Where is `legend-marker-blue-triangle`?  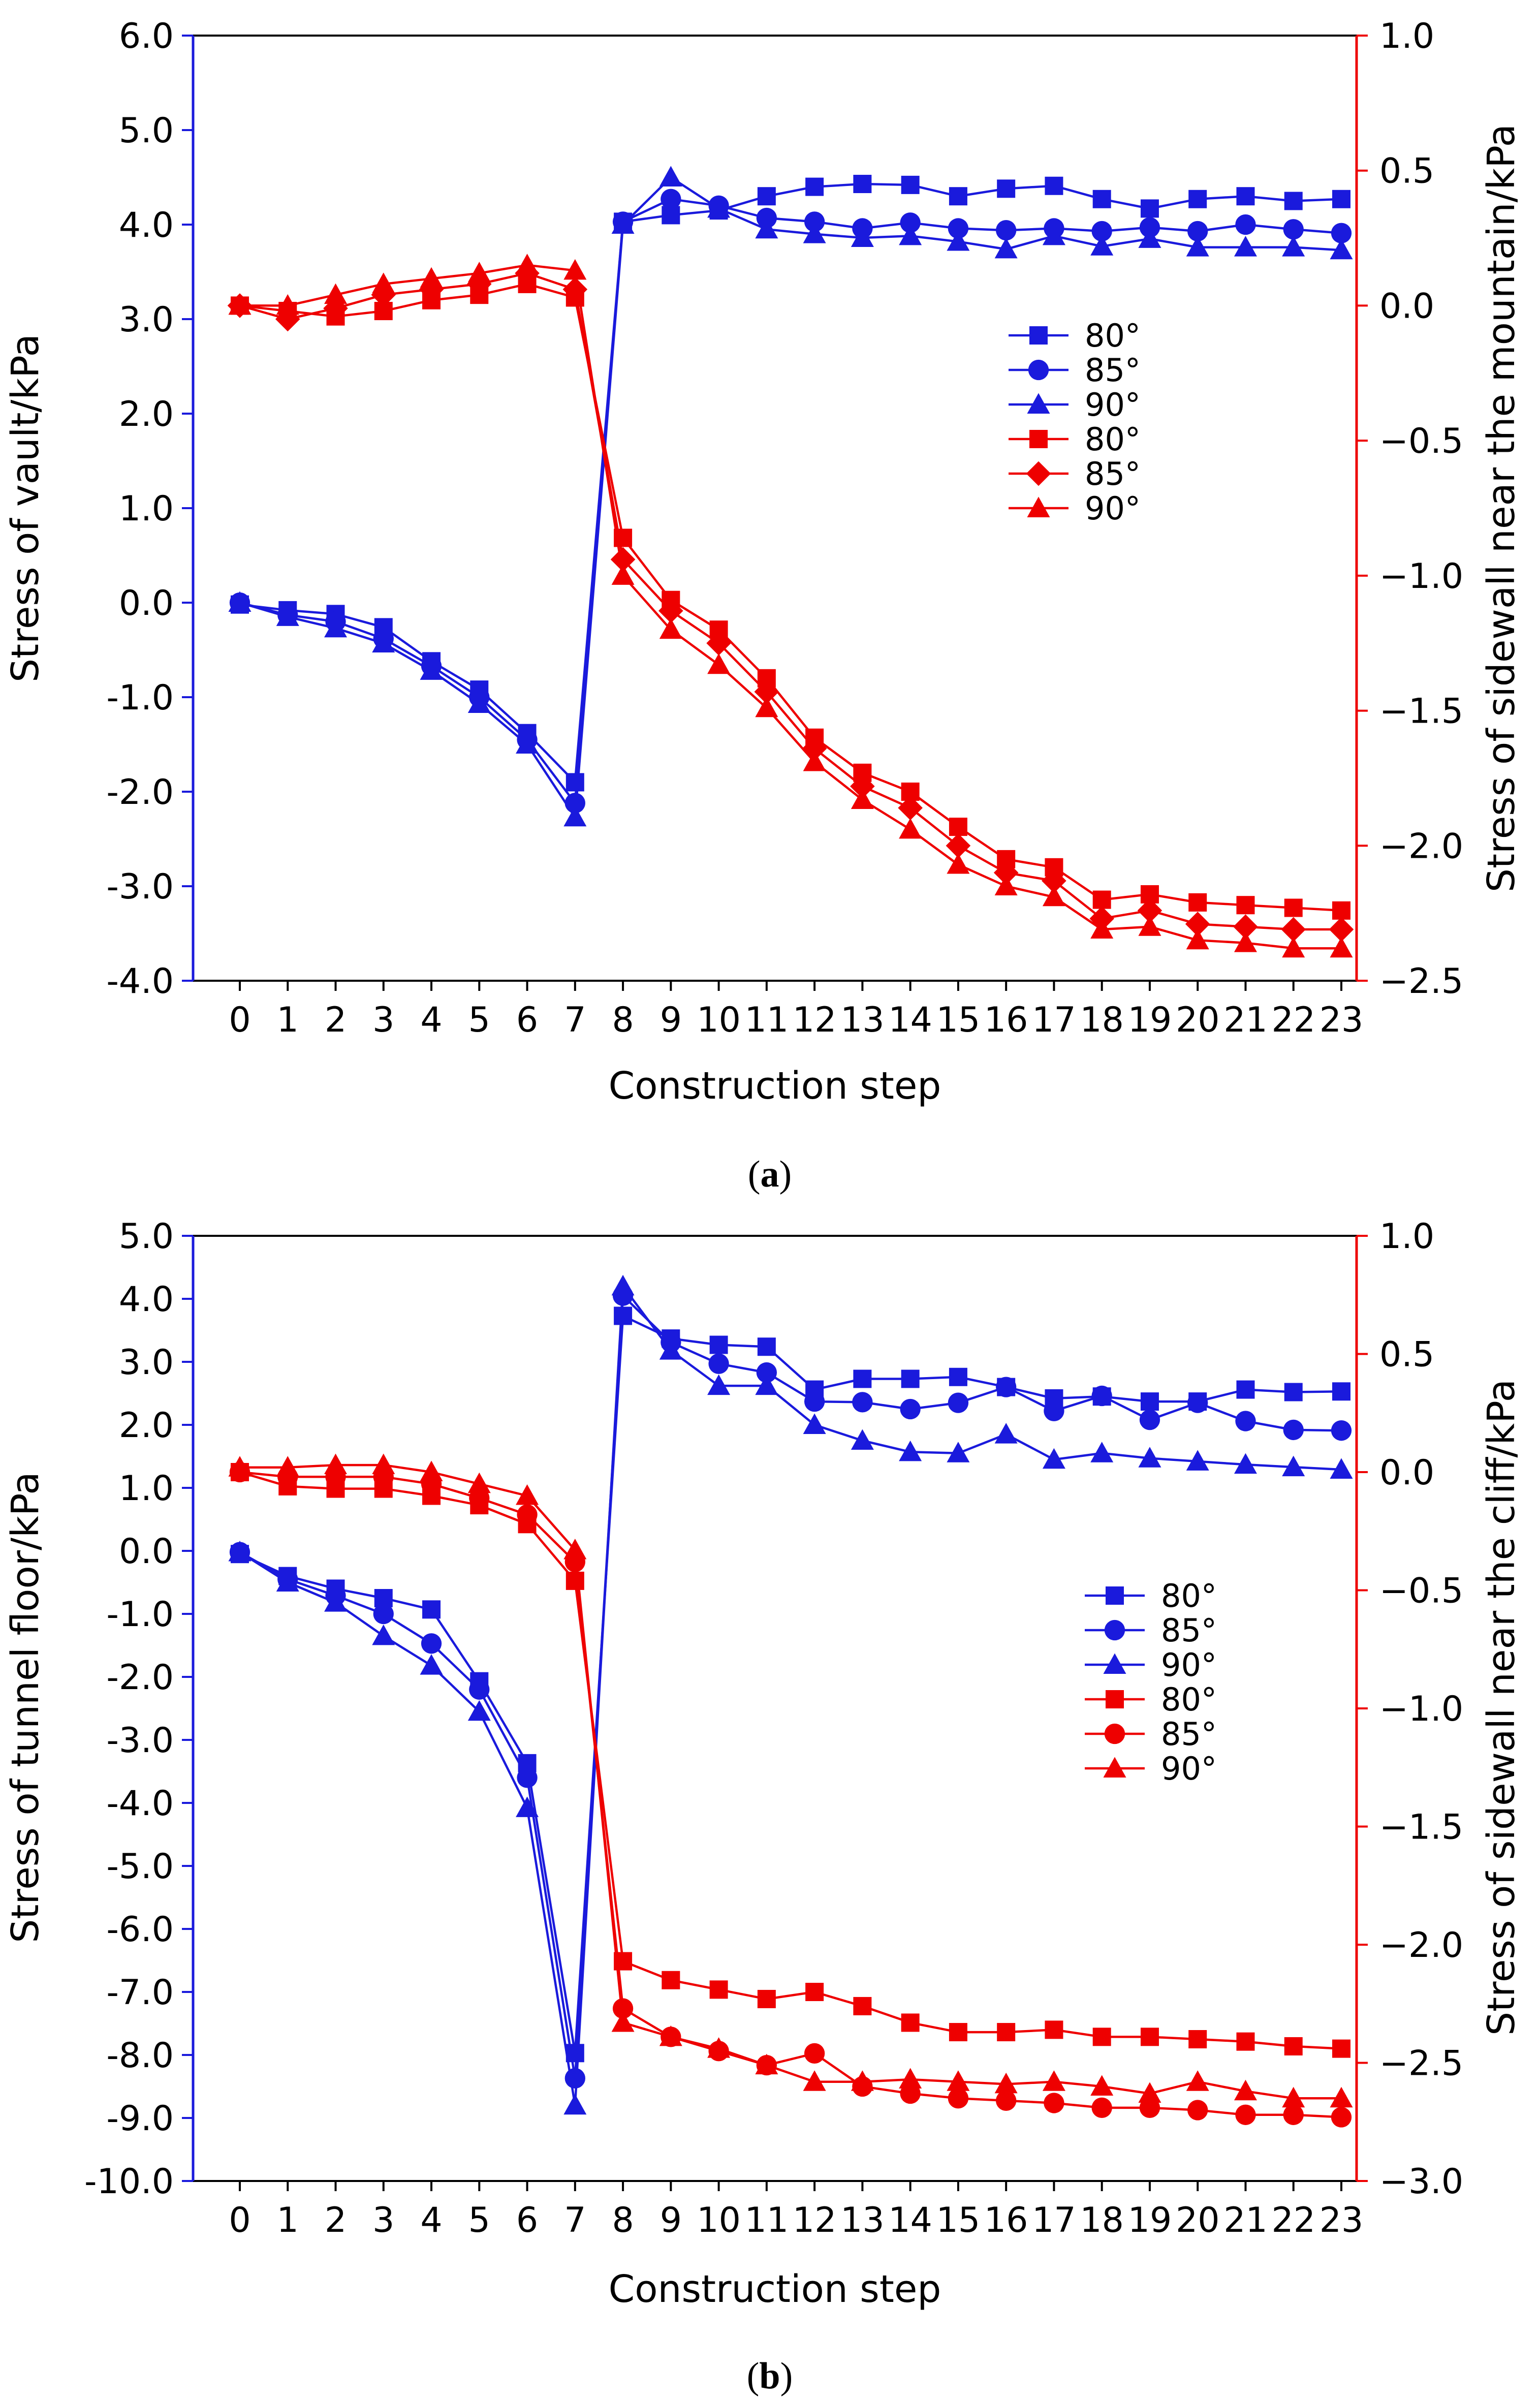
legend-marker-blue-triangle is located at coordinates (1115, 1663).